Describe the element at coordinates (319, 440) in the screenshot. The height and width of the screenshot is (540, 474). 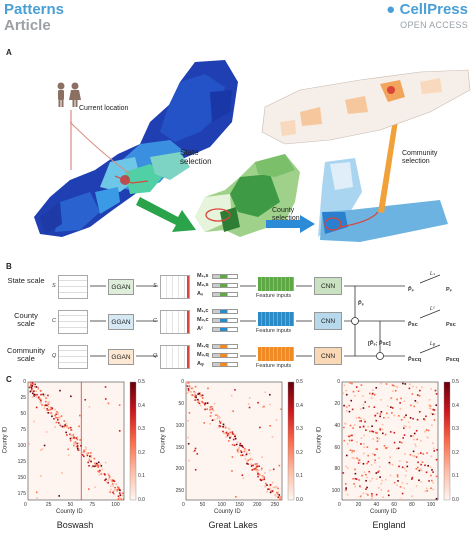
I see `y-axis-label: County ID` at that location.